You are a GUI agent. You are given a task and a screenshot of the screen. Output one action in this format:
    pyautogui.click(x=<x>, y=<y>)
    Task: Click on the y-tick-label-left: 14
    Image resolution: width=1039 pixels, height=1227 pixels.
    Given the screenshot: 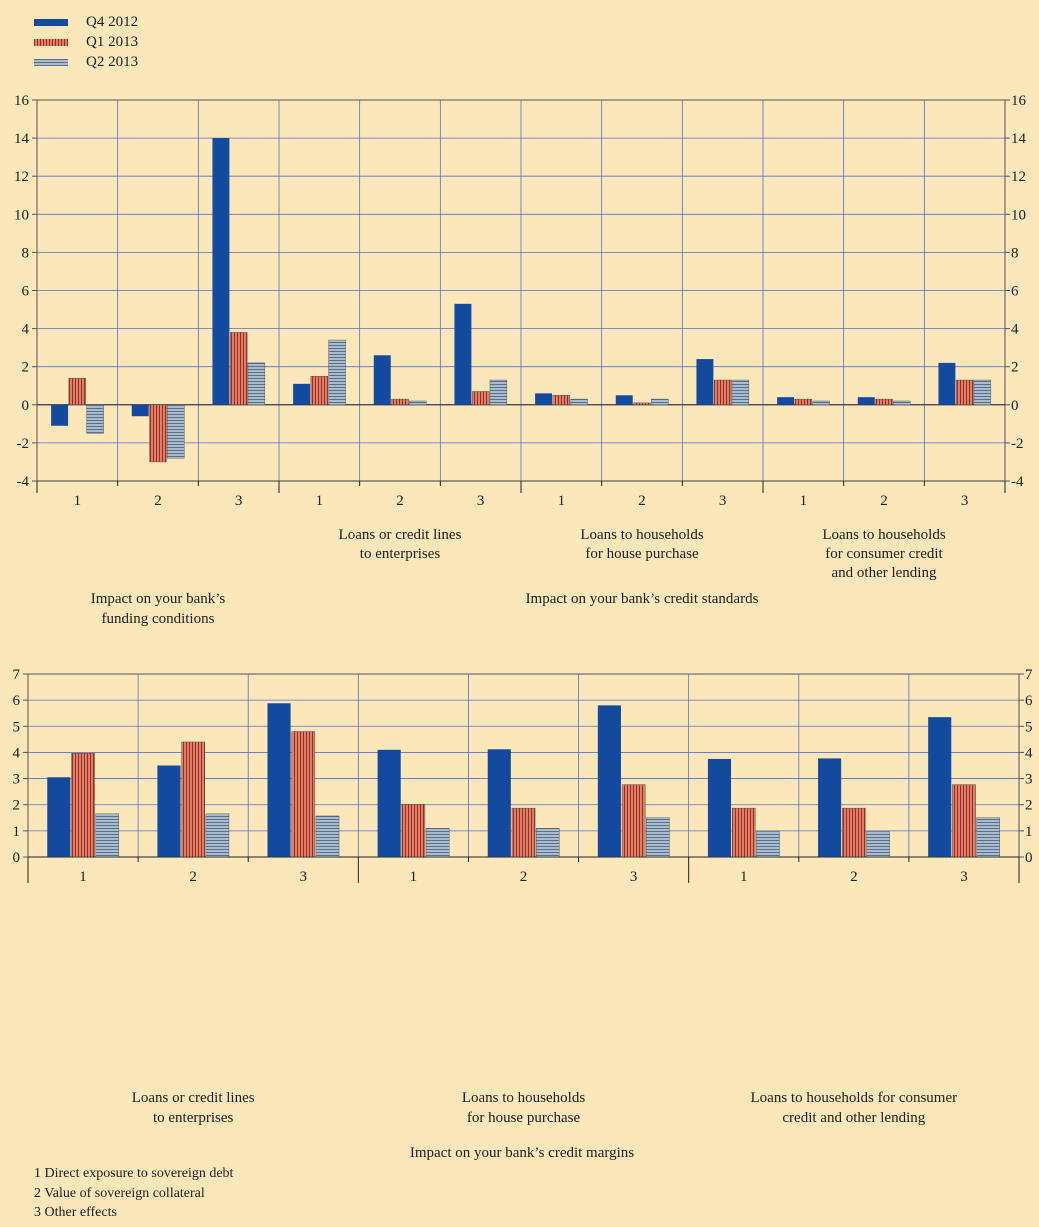 What is the action you would take?
    pyautogui.click(x=22, y=139)
    